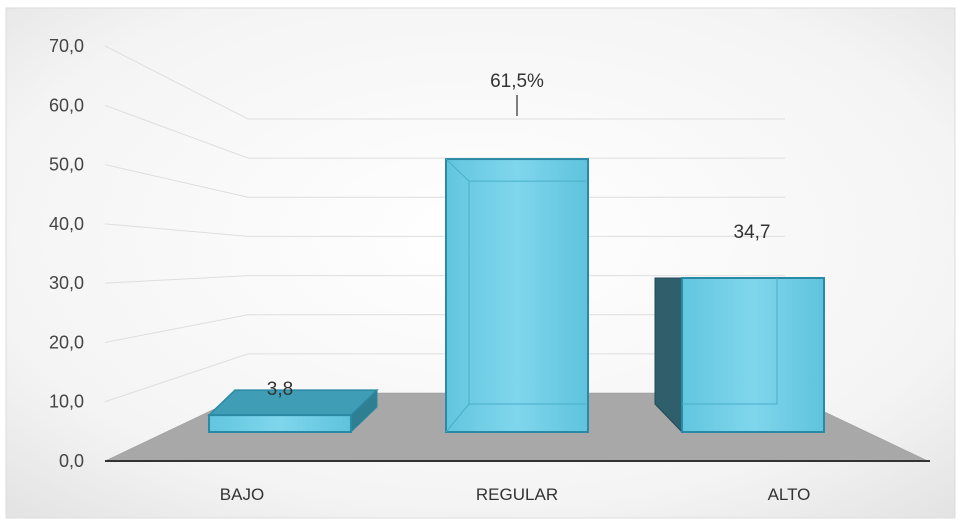  I want to click on y-tick-label: 10,0, so click(66, 402).